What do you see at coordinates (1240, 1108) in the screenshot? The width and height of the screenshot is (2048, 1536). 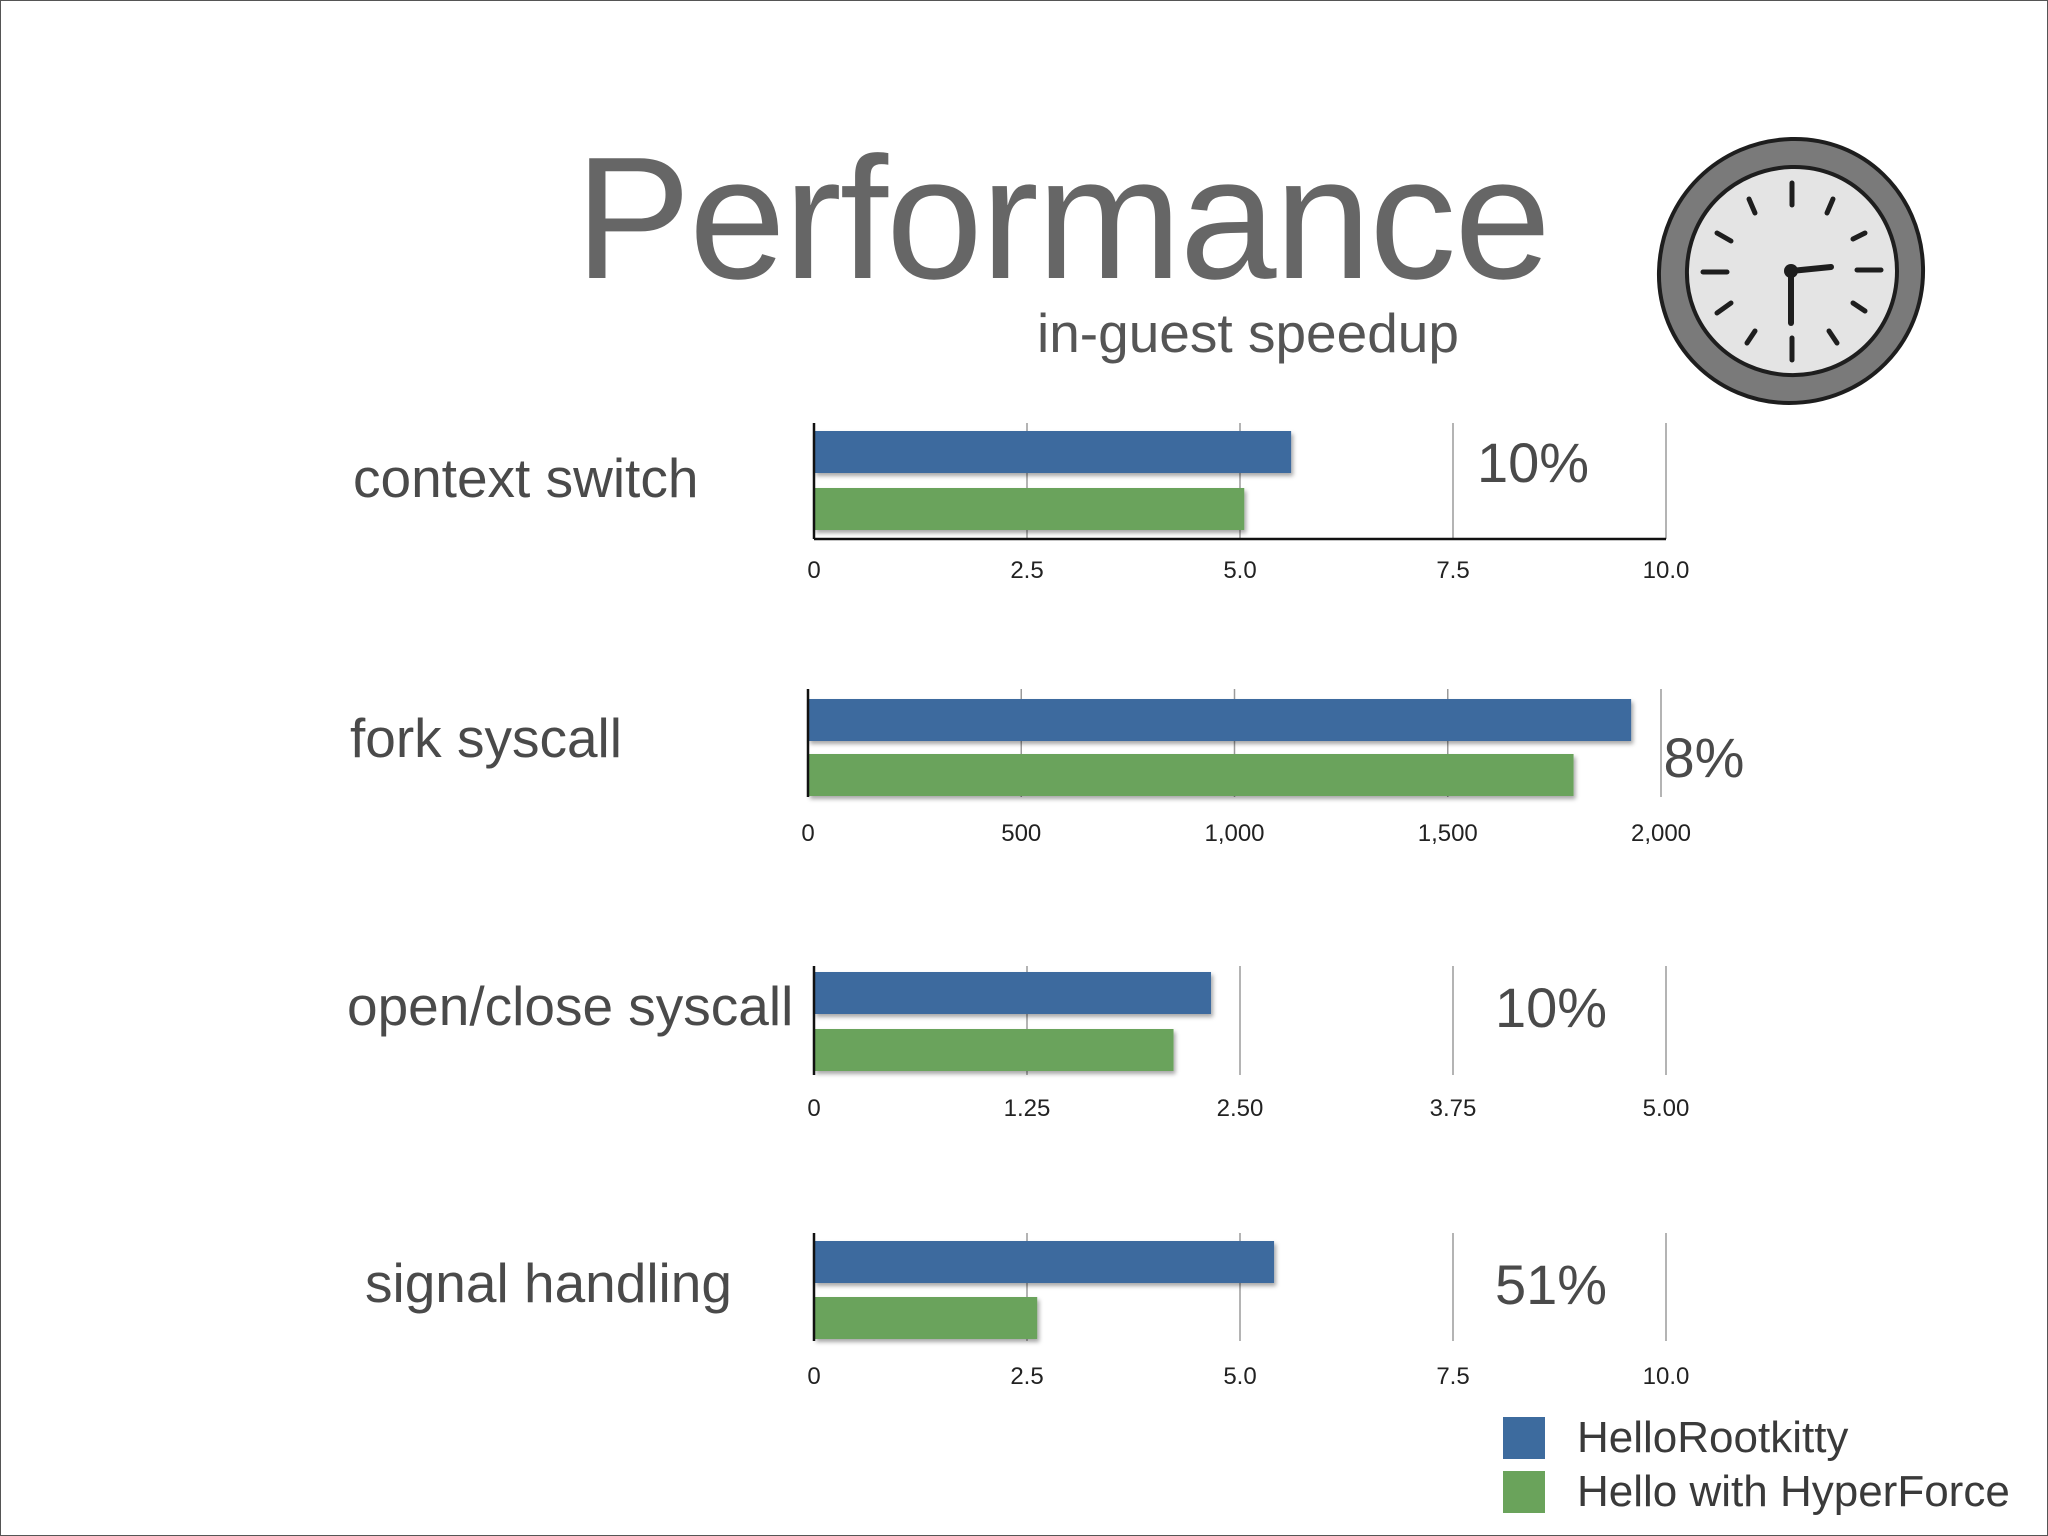 I see `tick-label: 2.50` at bounding box center [1240, 1108].